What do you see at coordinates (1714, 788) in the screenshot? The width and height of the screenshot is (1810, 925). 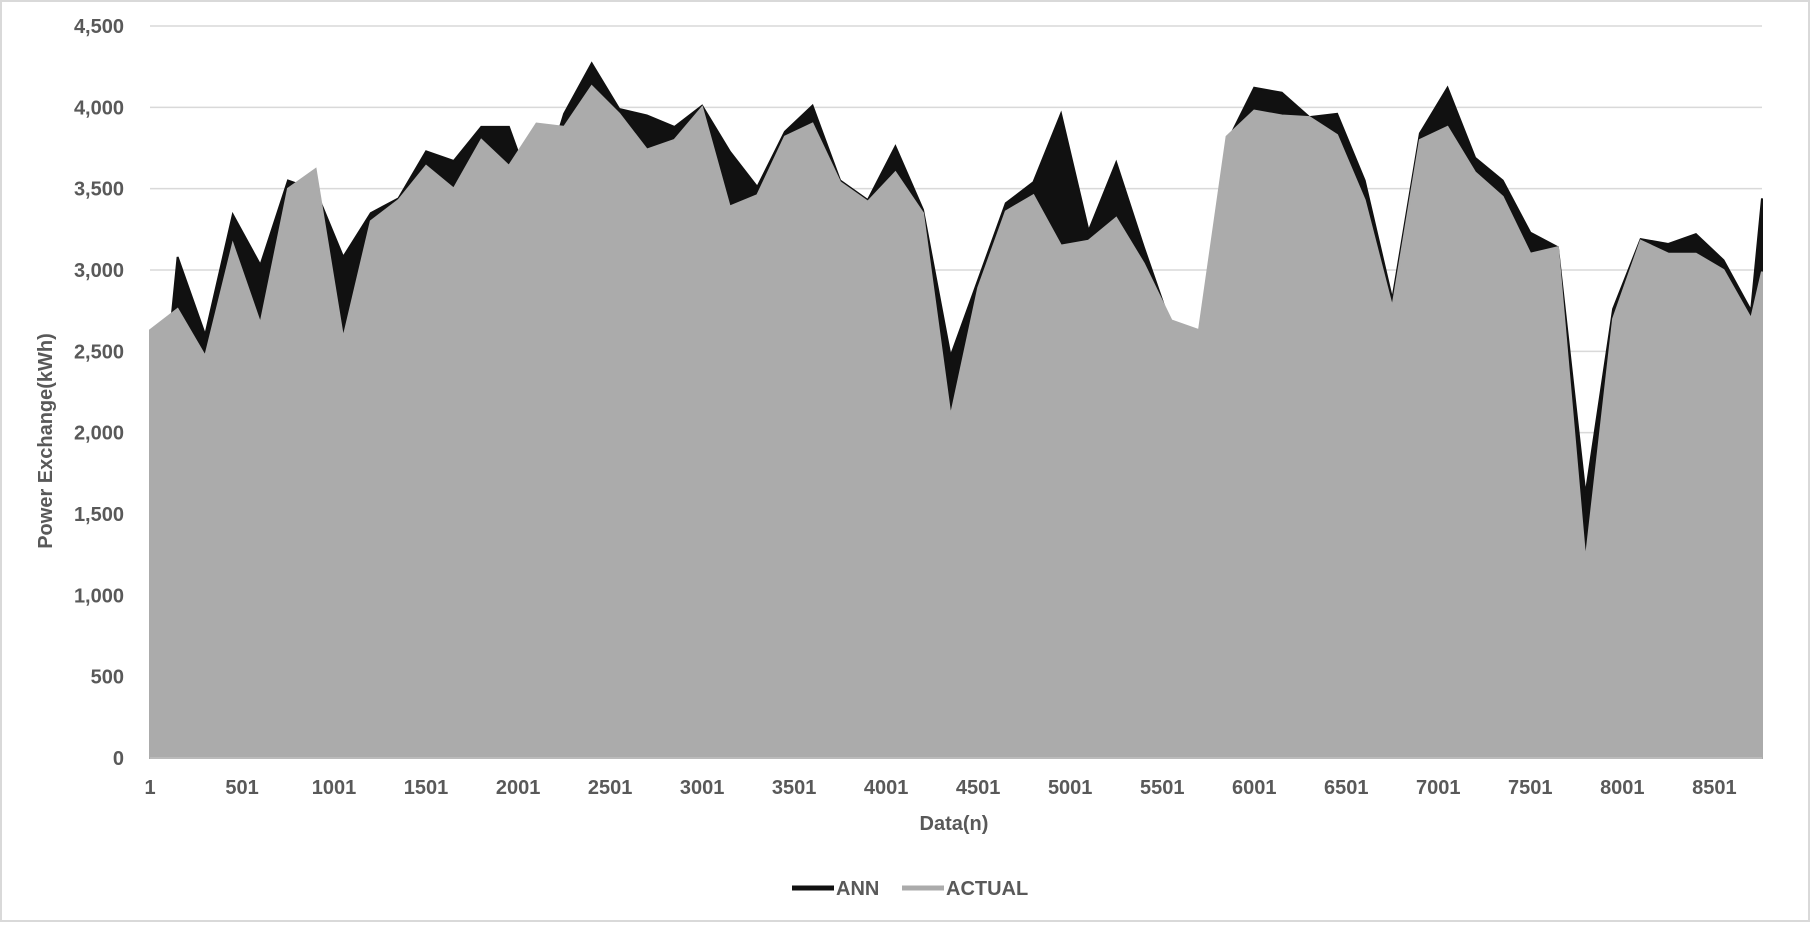 I see `x-tick-label: 8501` at bounding box center [1714, 788].